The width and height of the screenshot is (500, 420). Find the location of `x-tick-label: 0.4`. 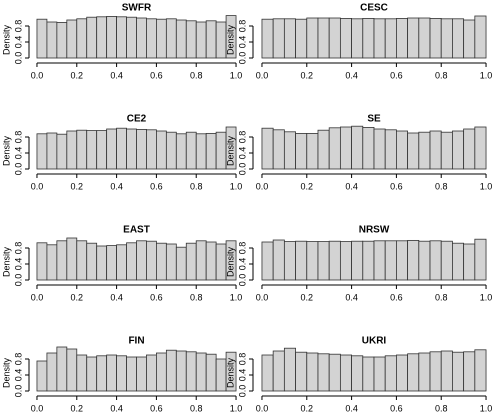

x-tick-label: 0.4 is located at coordinates (116, 408).